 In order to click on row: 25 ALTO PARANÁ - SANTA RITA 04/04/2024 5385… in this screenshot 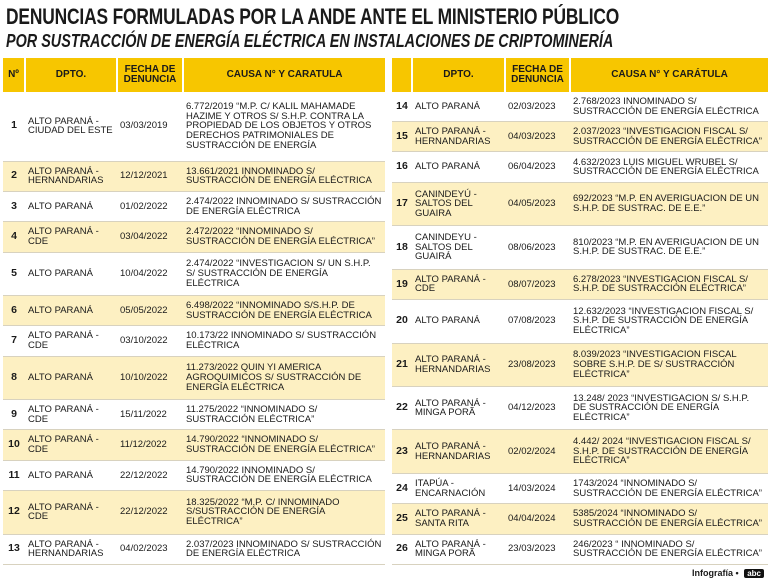, I will do `click(580, 519)`.